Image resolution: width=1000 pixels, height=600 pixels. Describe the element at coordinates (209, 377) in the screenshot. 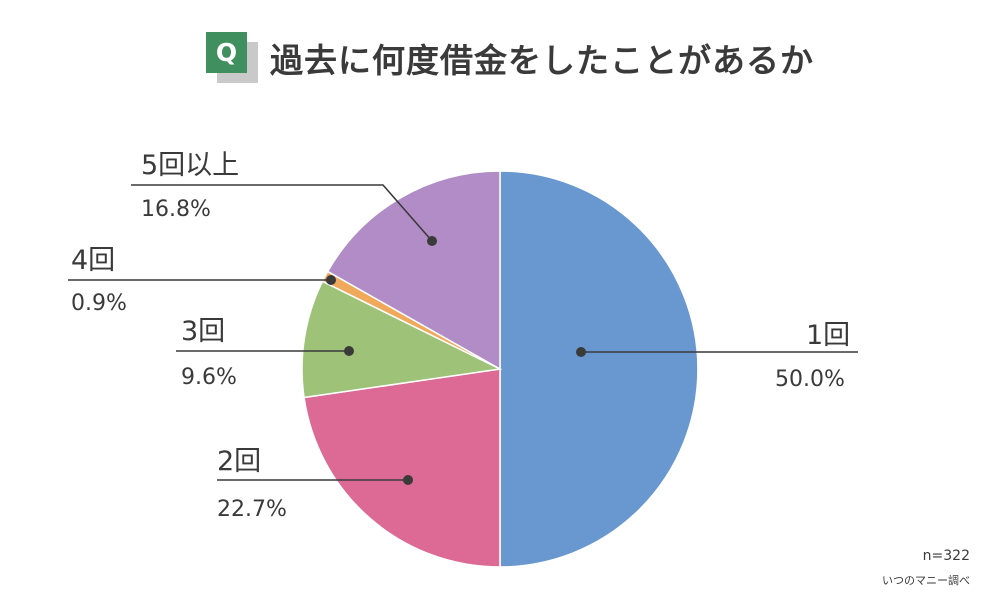

I see `slice-percent-3: 9.6%` at that location.